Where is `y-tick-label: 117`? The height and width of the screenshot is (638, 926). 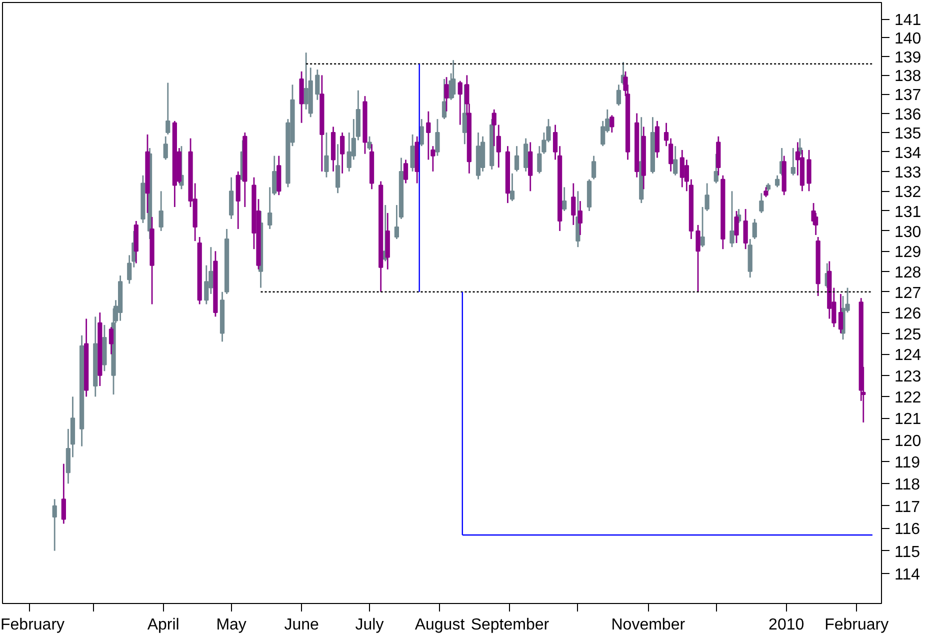 y-tick-label: 117 is located at coordinates (907, 507).